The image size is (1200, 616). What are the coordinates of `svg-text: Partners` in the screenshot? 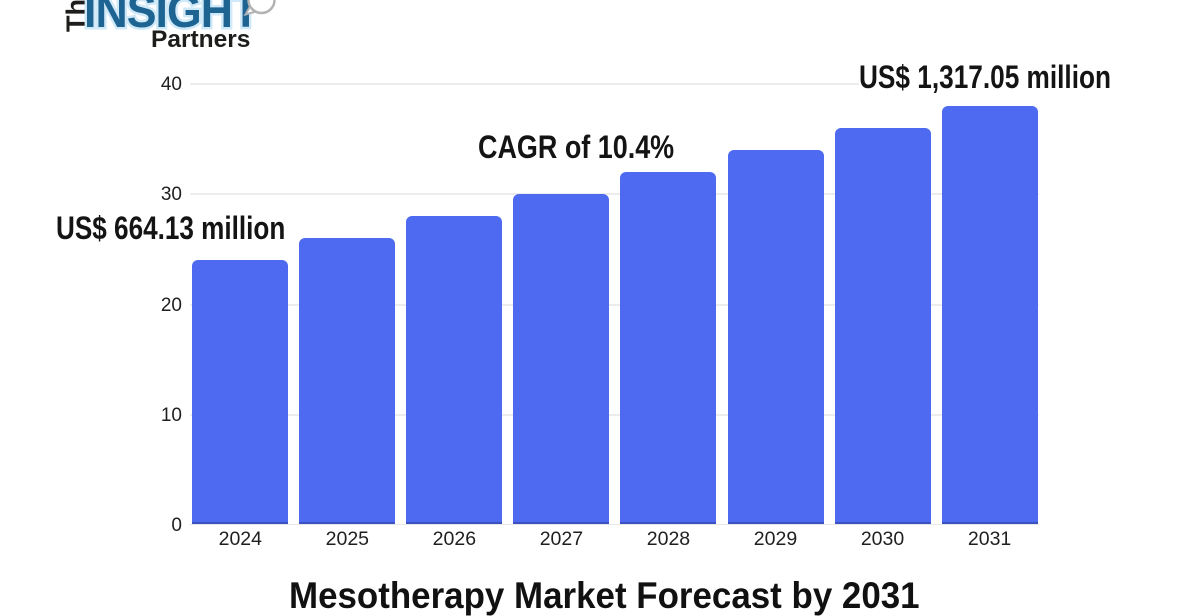 It's located at (200, 39).